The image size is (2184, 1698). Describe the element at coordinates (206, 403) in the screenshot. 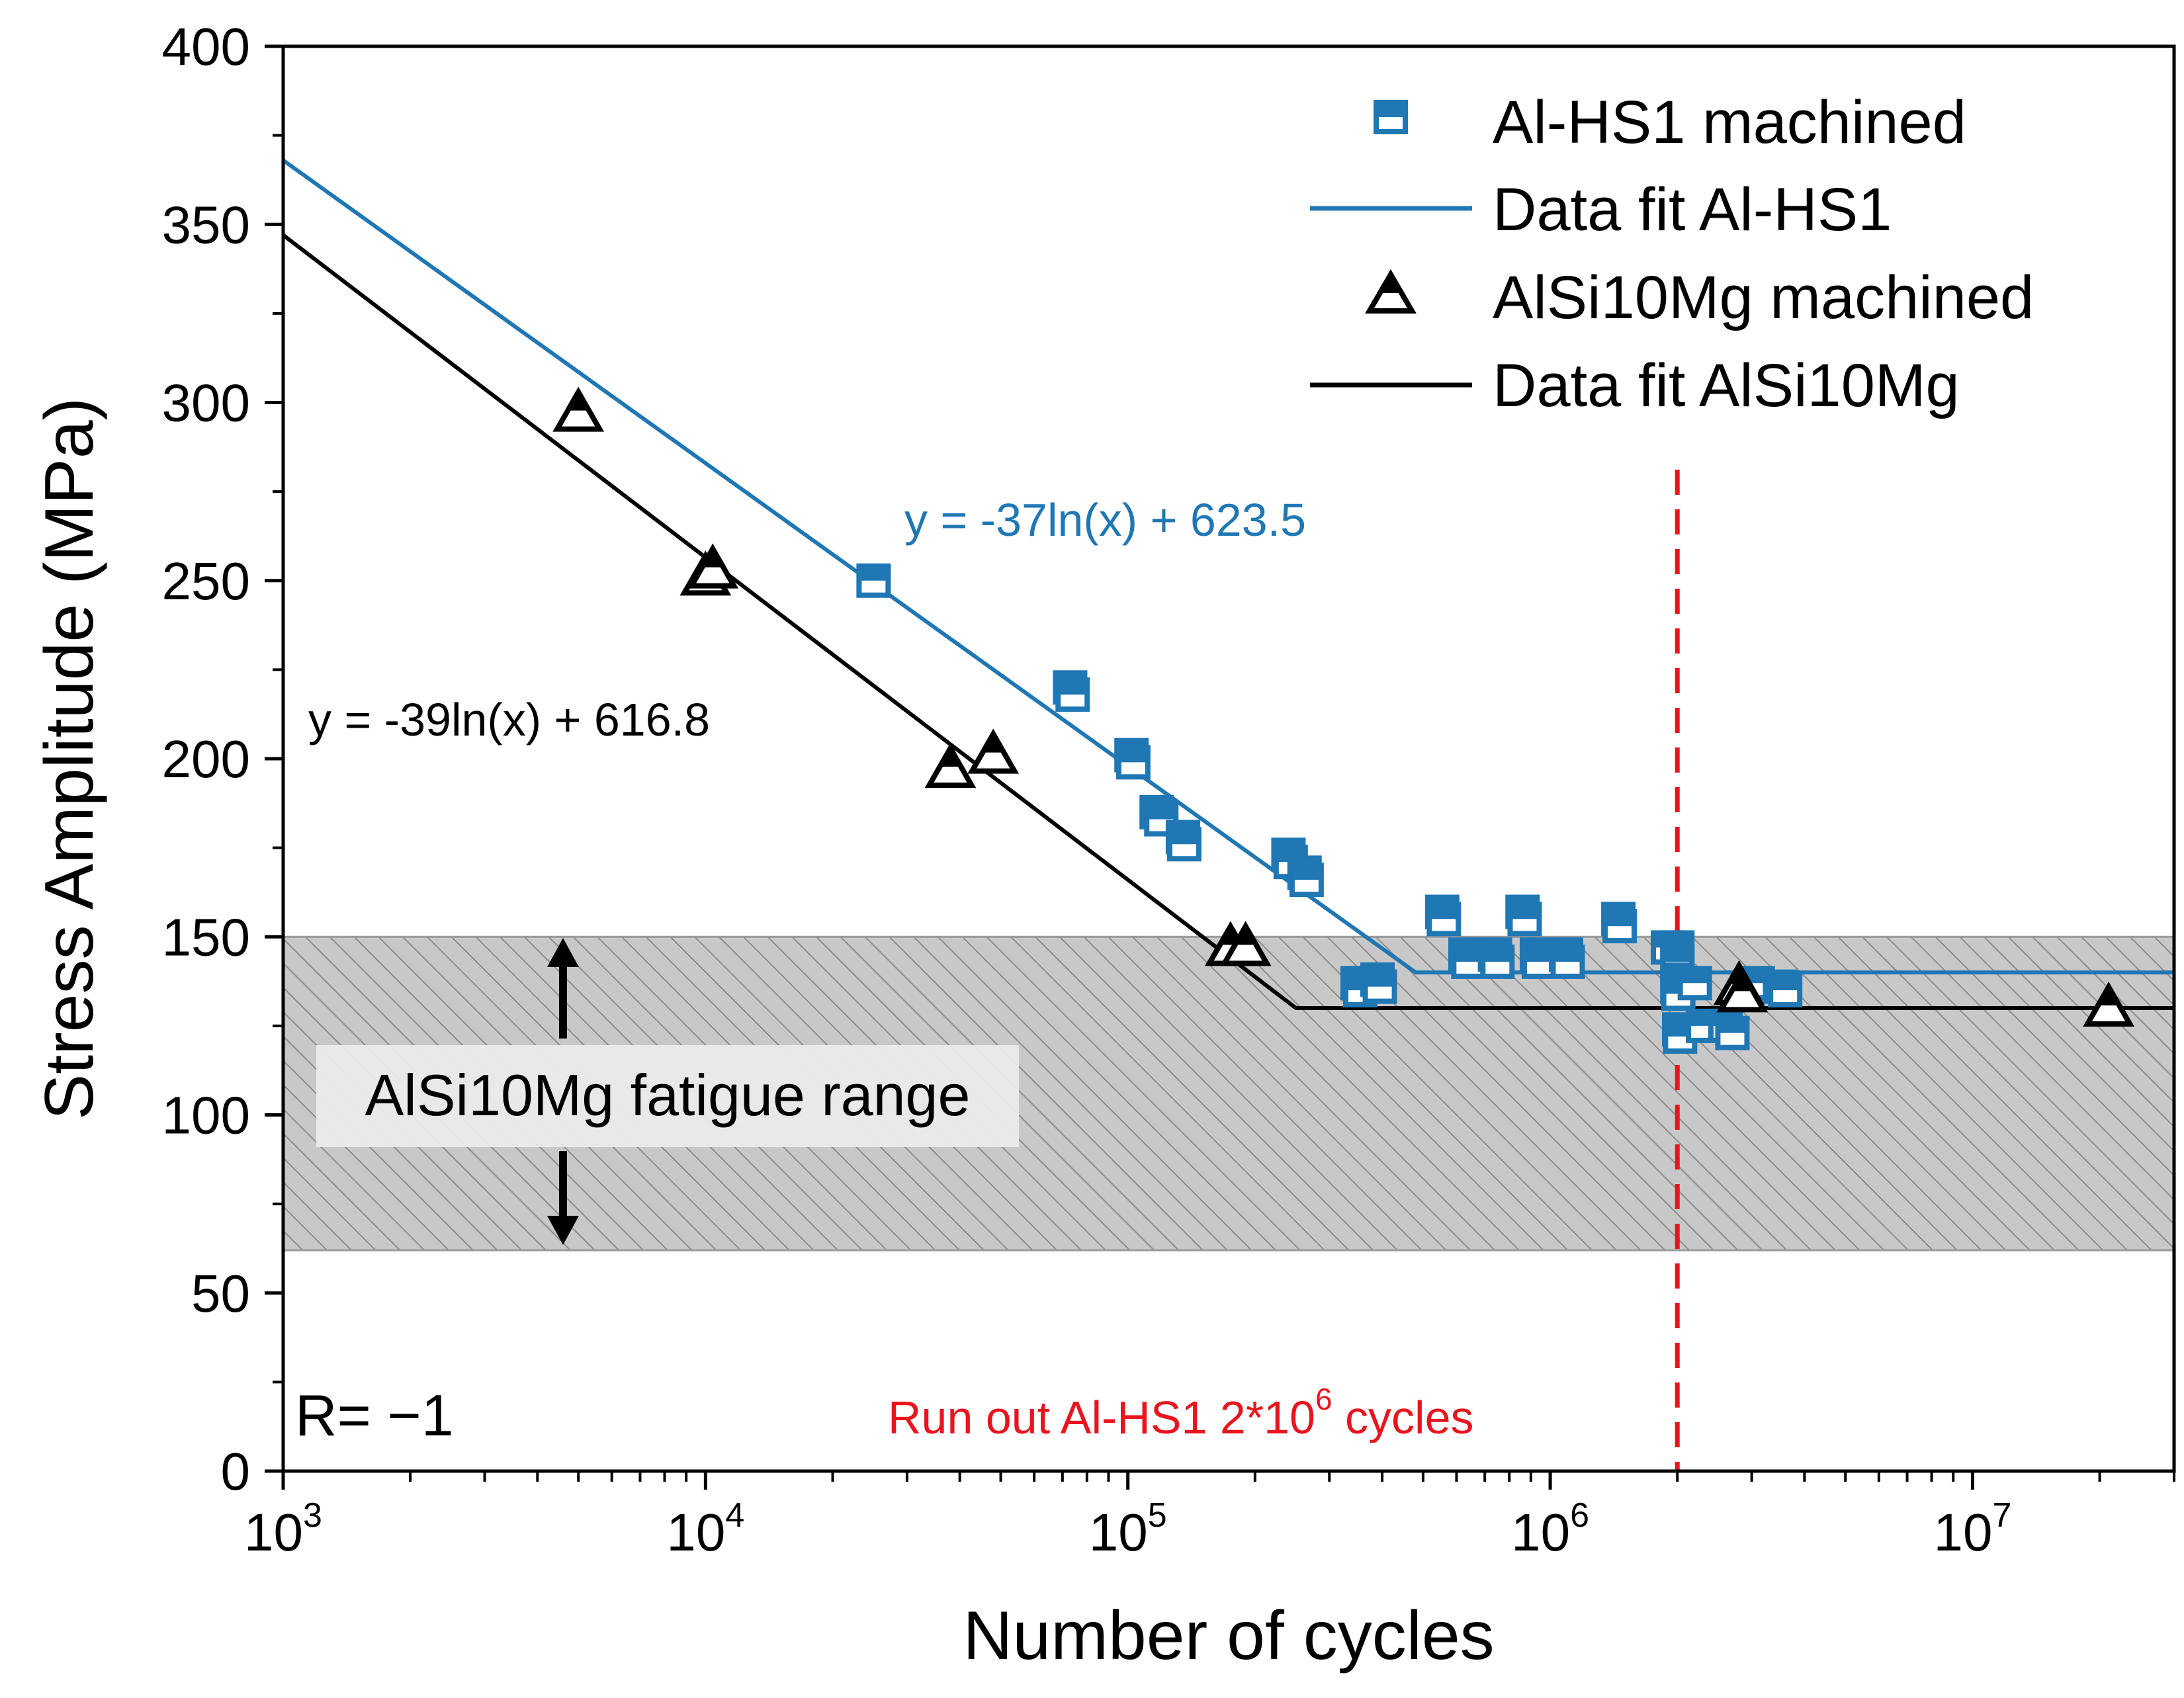

I see `y-tick-label: 300` at that location.